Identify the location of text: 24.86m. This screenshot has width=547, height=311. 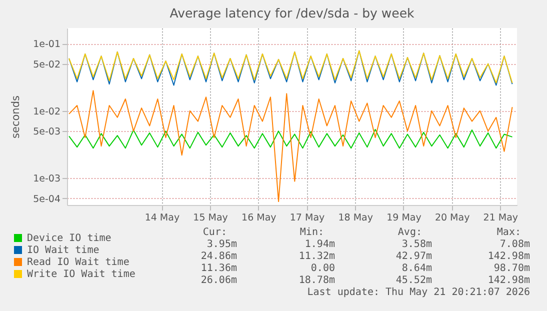
(218, 257).